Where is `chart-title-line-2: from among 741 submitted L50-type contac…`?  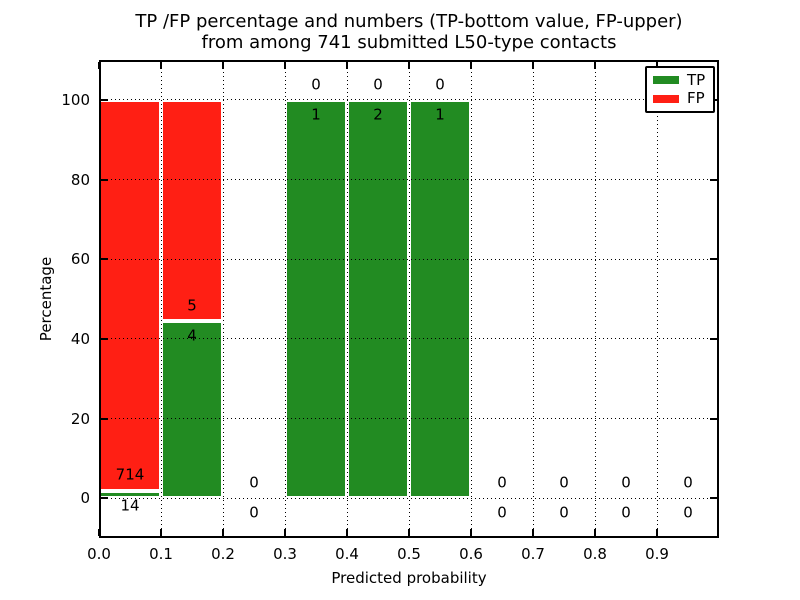
chart-title-line-2: from among 741 submitted L50-type contac… is located at coordinates (409, 42).